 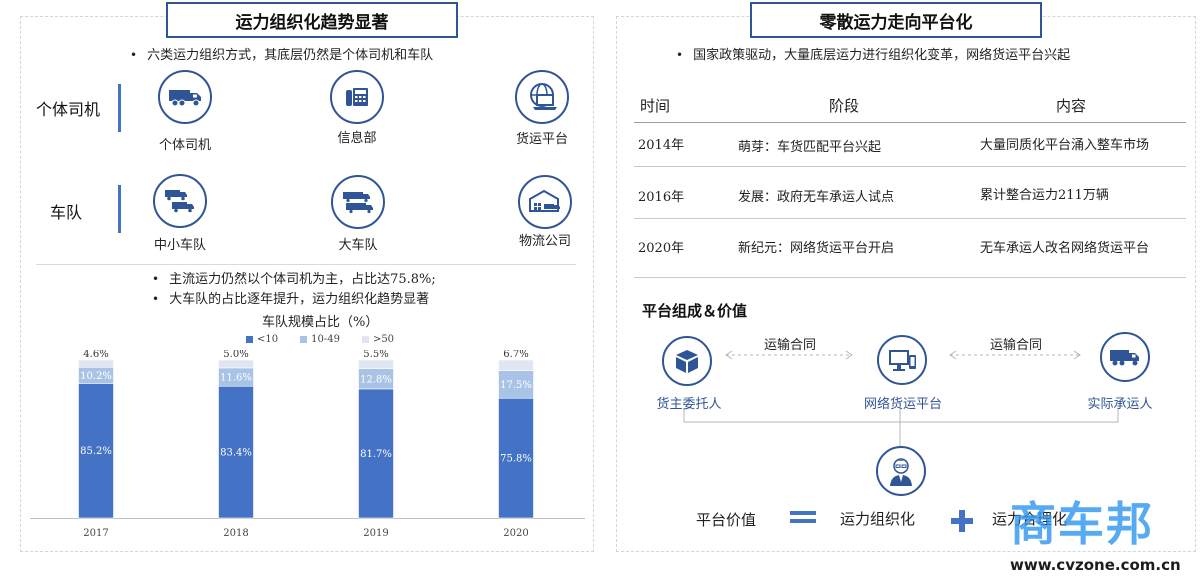 I want to click on chart-bullet-2: • 大车队的占比逐年提升，运力组织化趋势显著, so click(x=291, y=299).